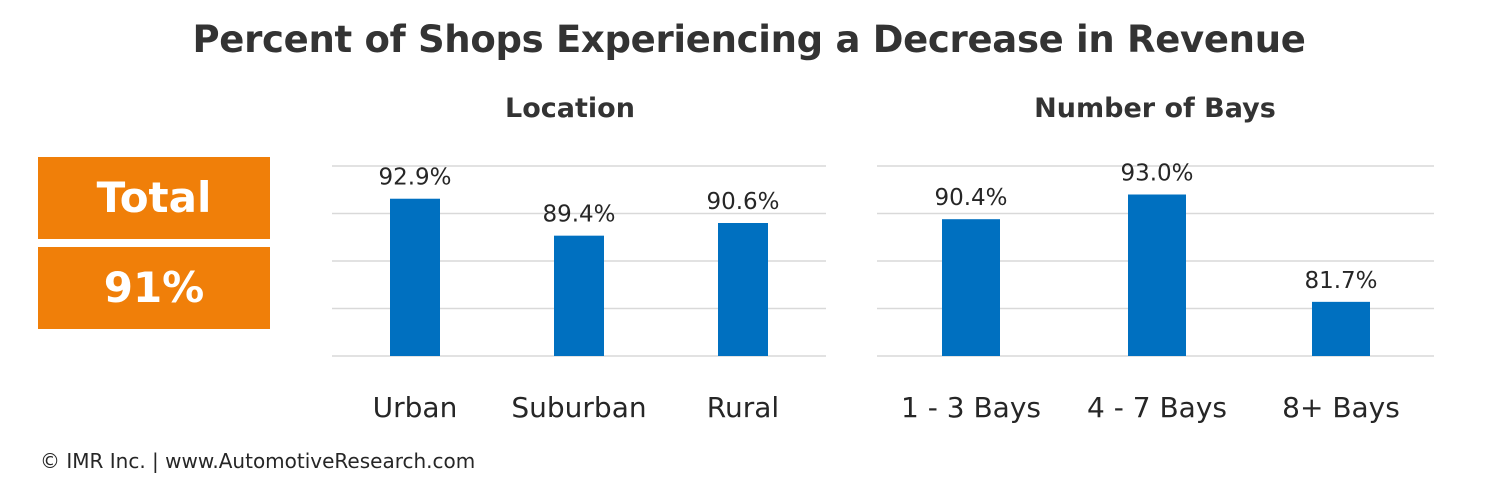 This screenshot has width=1498, height=497. Describe the element at coordinates (1340, 281) in the screenshot. I see `data-label: 81.7%` at that location.